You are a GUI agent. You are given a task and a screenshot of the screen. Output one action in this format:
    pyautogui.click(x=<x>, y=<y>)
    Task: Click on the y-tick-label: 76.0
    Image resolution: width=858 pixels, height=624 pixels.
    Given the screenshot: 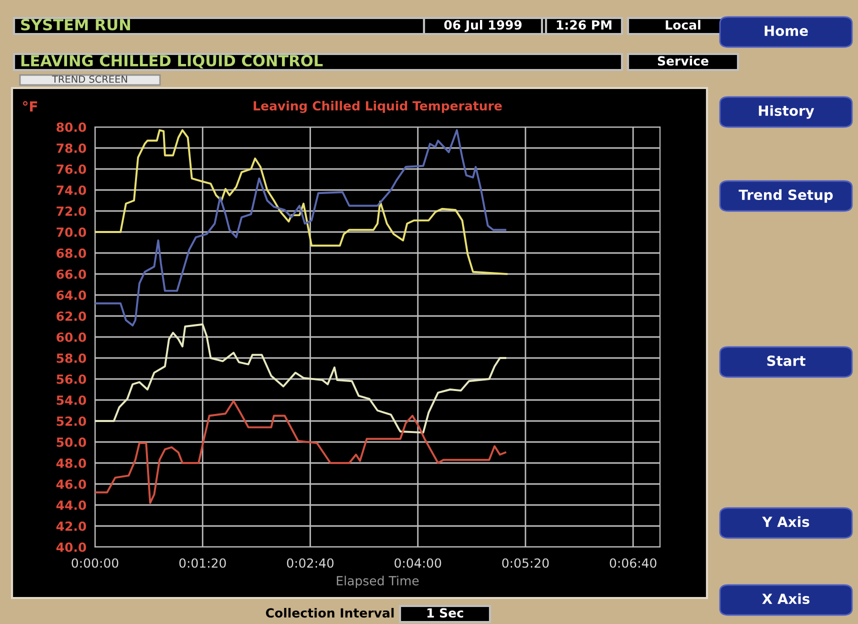 What is the action you would take?
    pyautogui.click(x=71, y=169)
    